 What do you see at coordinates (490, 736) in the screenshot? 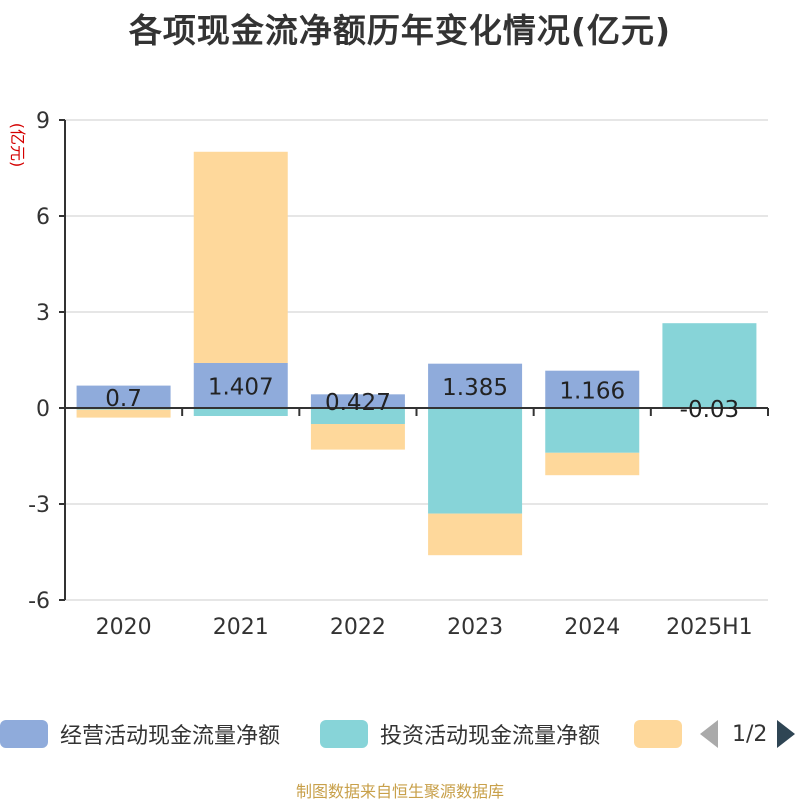
I see `legend-label-investing: 投资活动现金流量净额` at bounding box center [490, 736].